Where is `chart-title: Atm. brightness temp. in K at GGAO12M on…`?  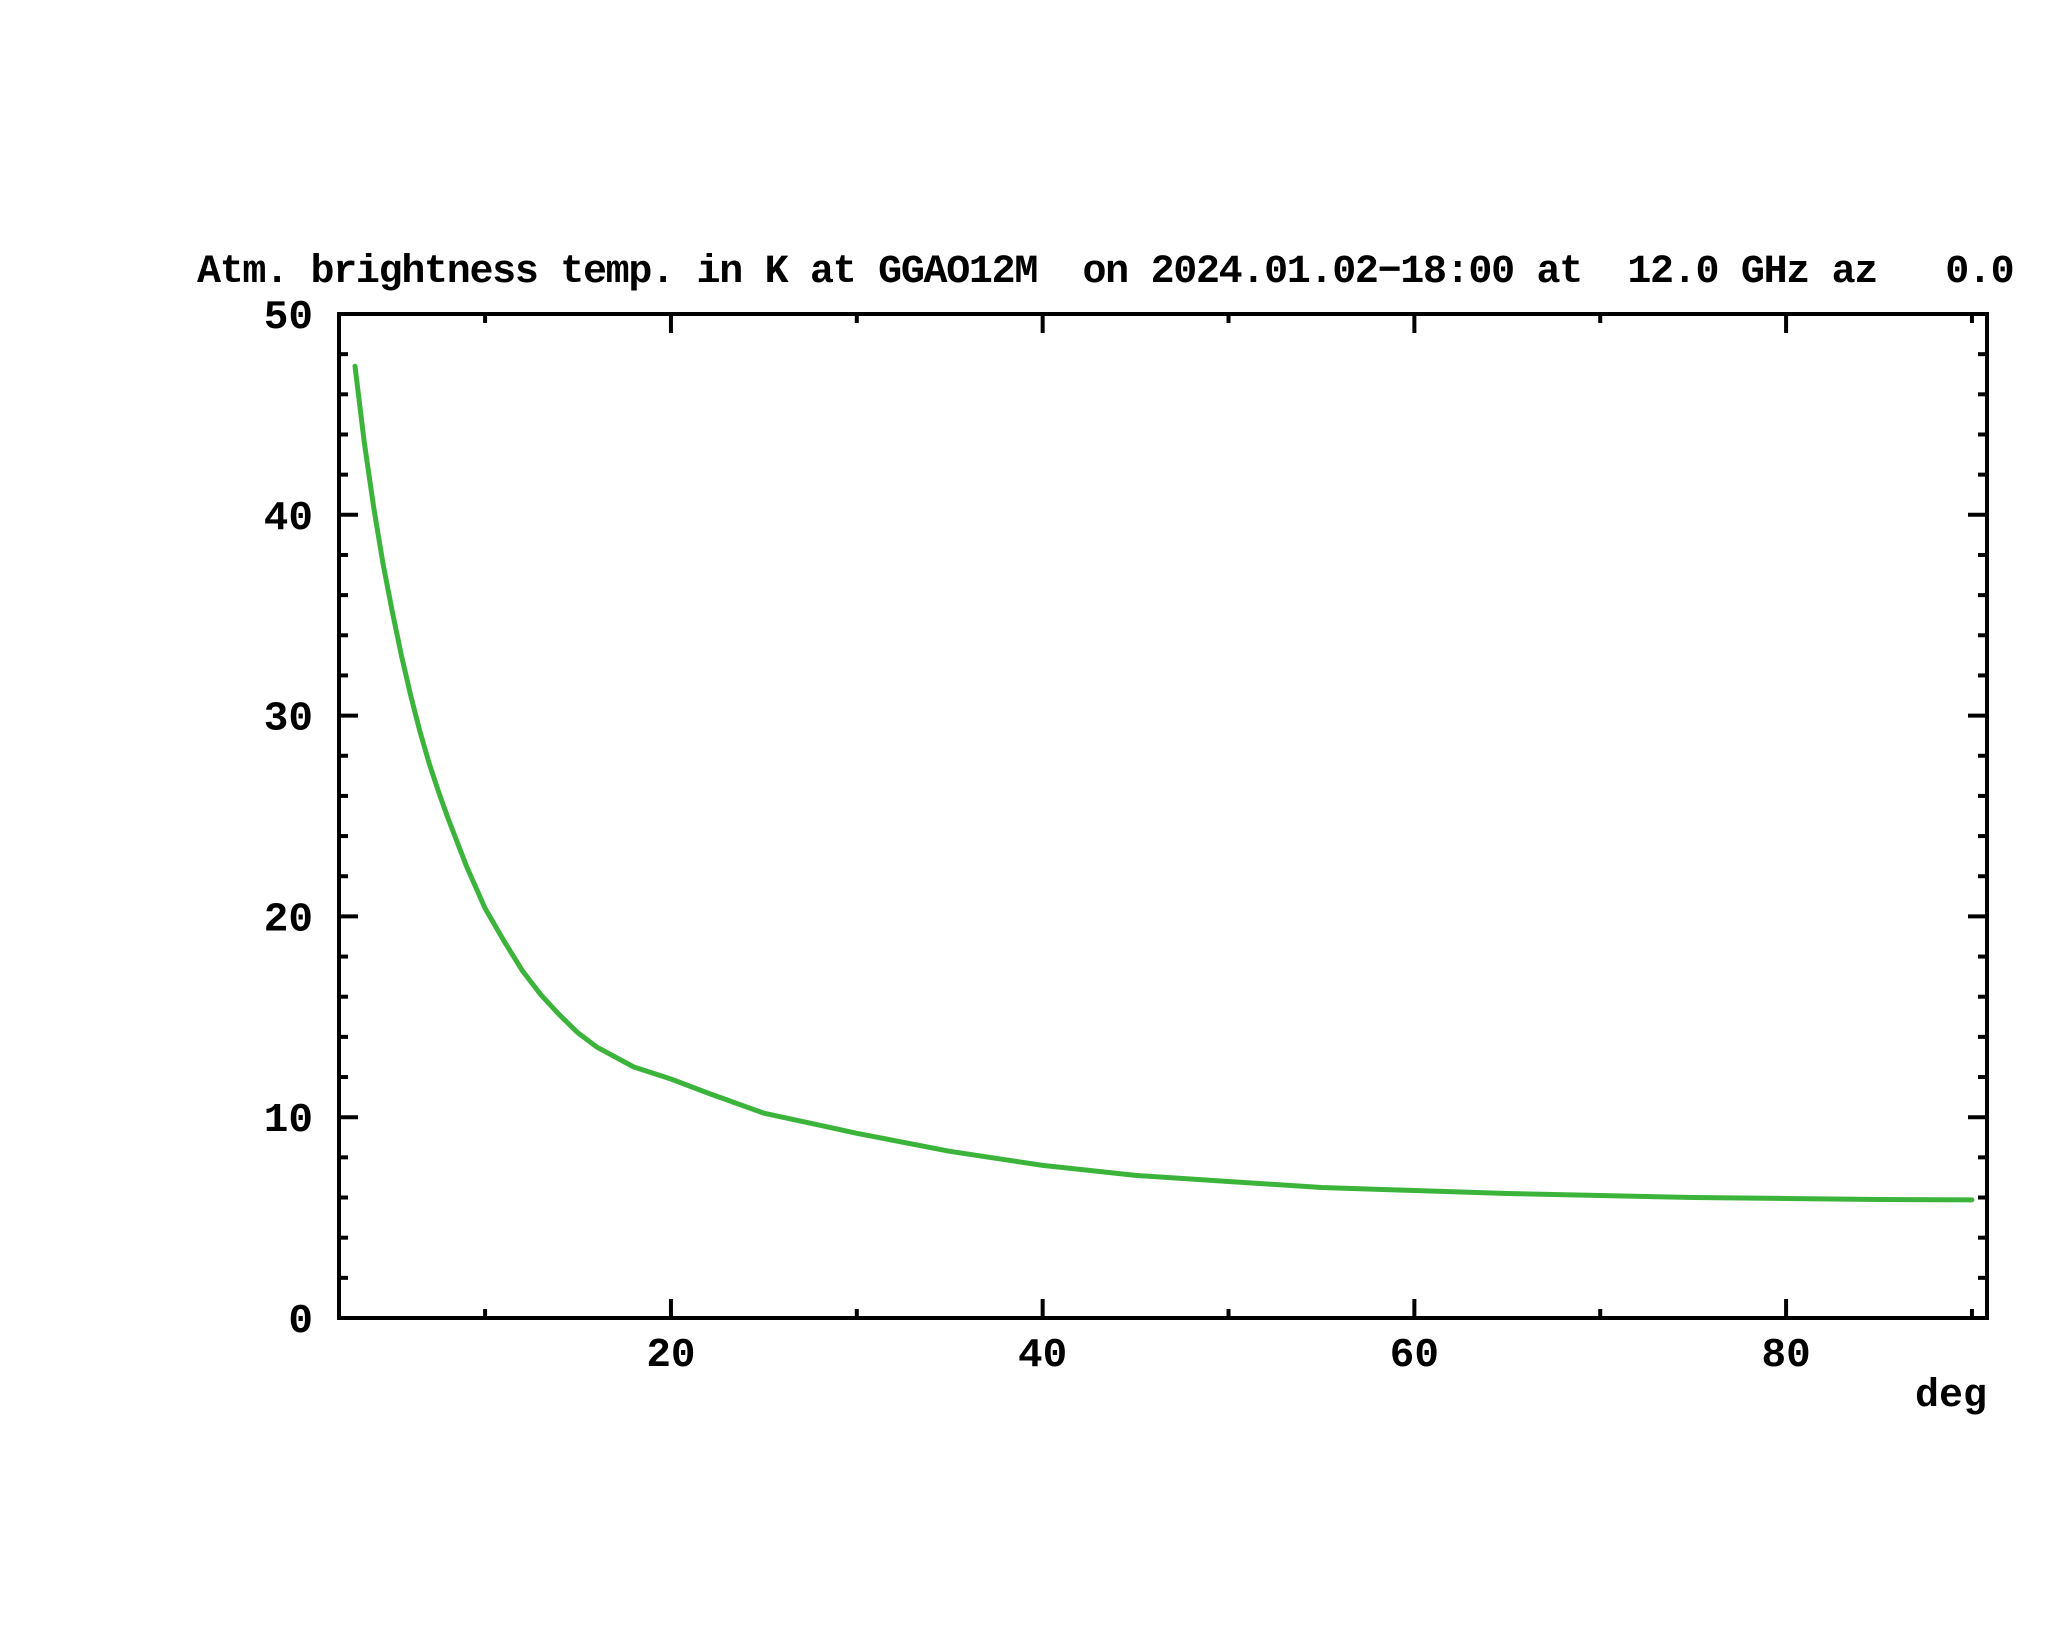 chart-title: Atm. brightness temp. in K at GGAO12M on… is located at coordinates (1106, 272).